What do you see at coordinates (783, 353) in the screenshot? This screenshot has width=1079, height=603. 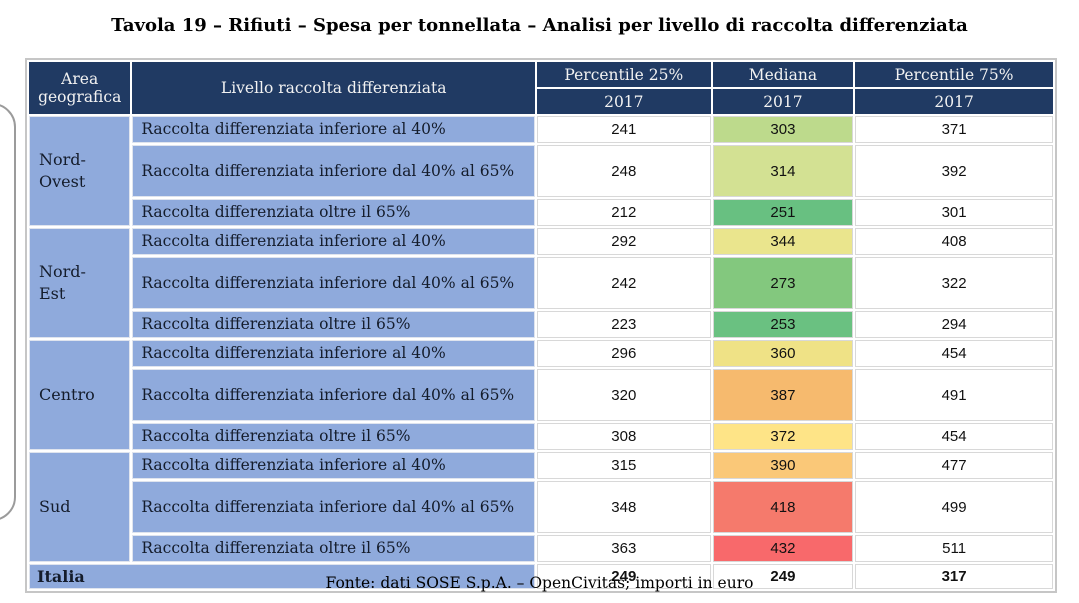 I see `median-value: 360` at bounding box center [783, 353].